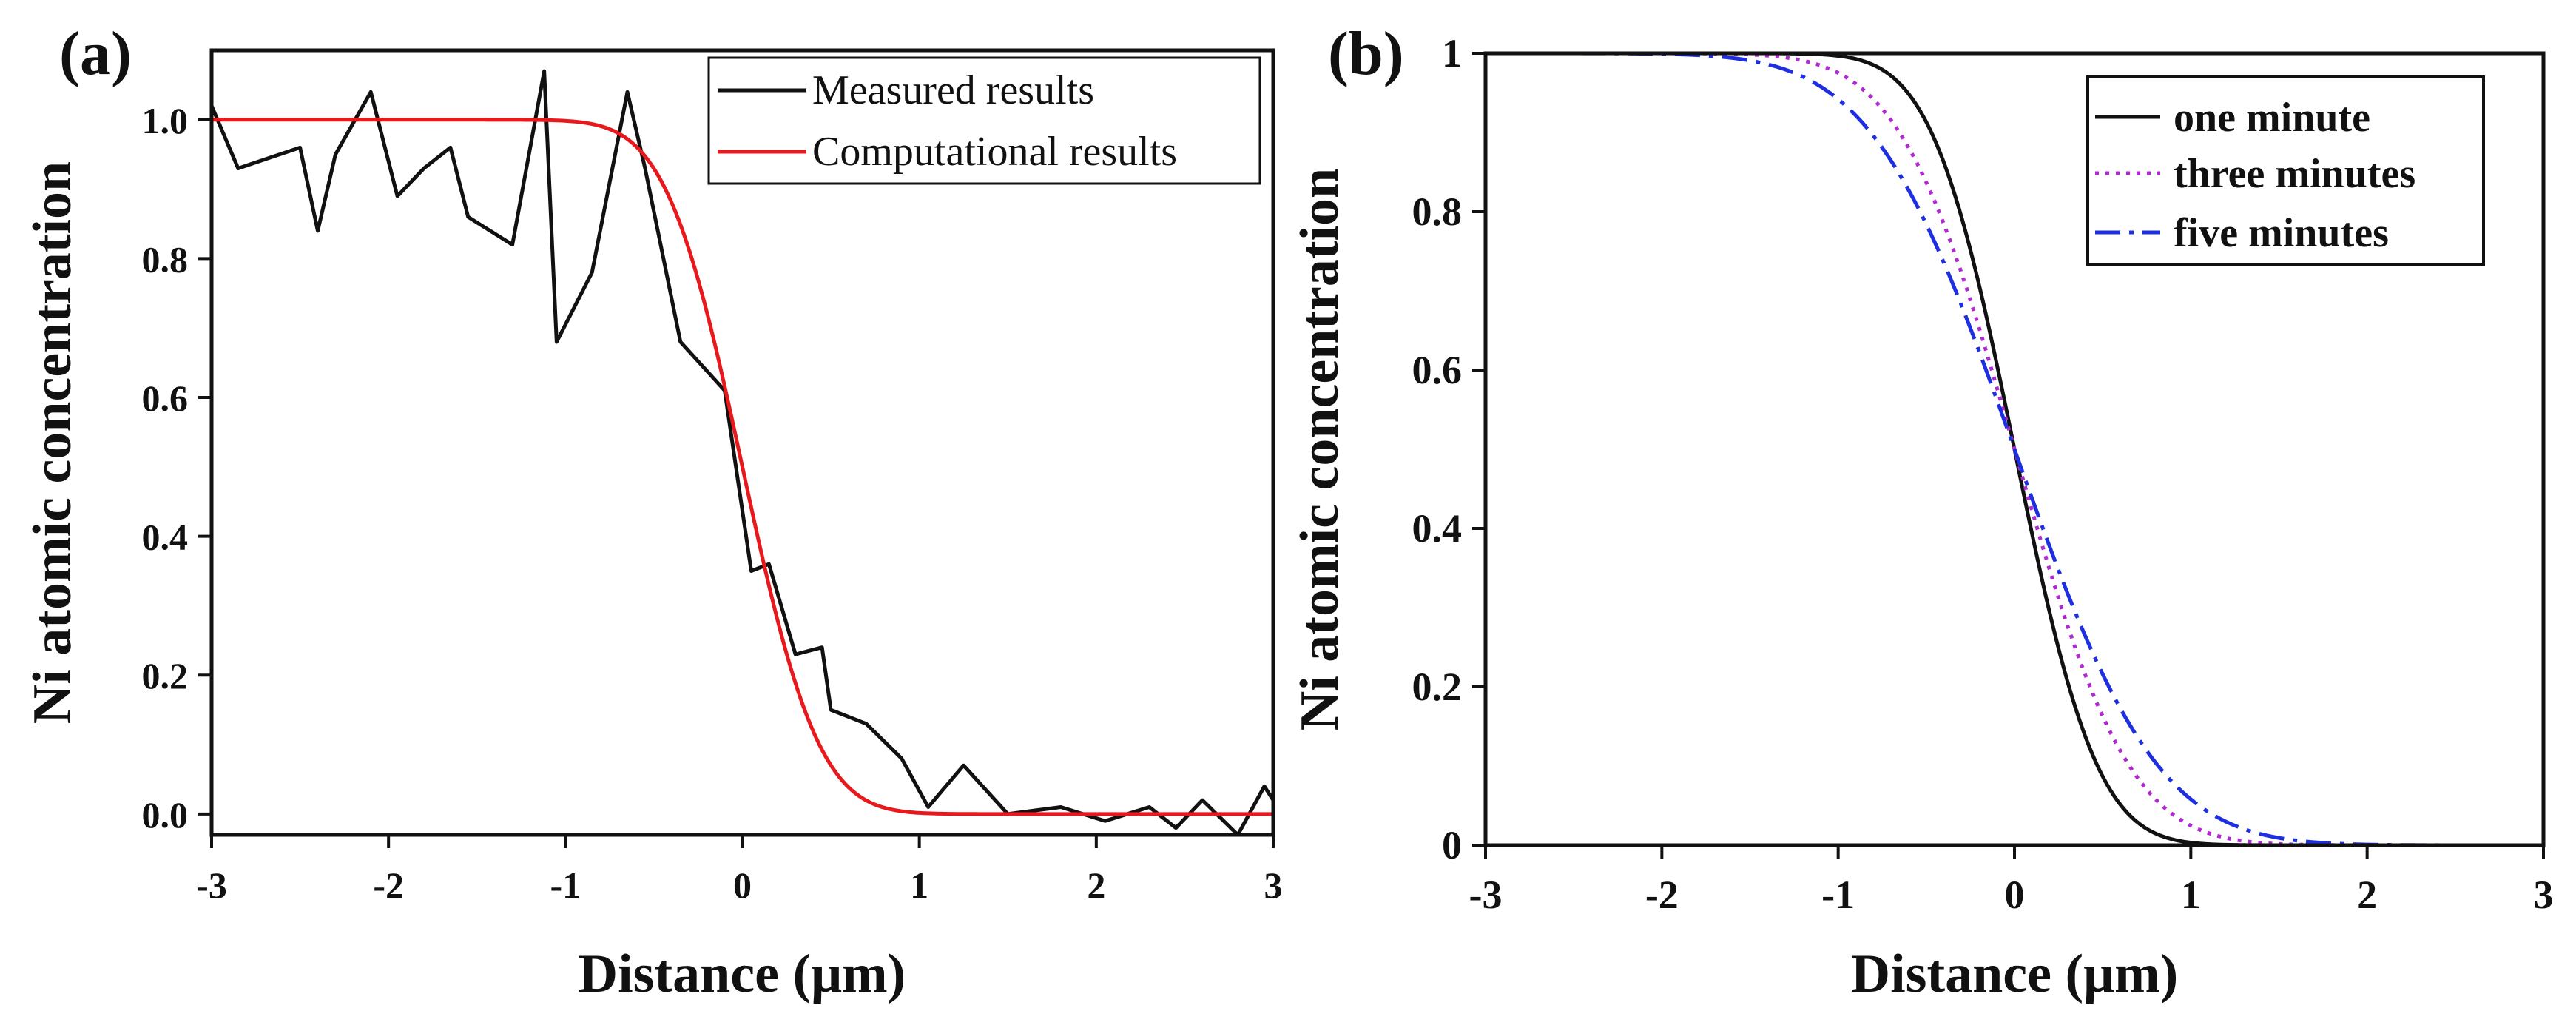  I want to click on panel-b-y-ticks: 0 0.2 0.4 0.6 0.8 1, so click(1449, 449).